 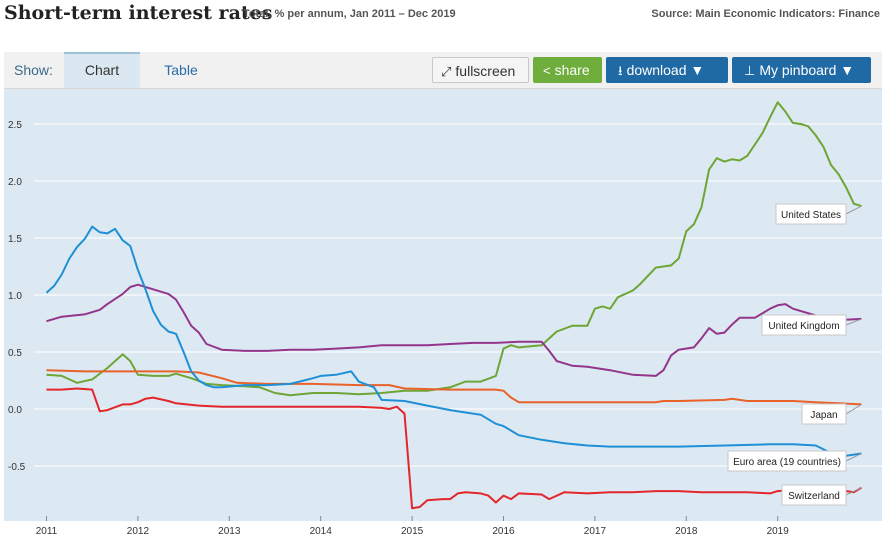 What do you see at coordinates (47, 531) in the screenshot?
I see `x-tick-label-0: 2011` at bounding box center [47, 531].